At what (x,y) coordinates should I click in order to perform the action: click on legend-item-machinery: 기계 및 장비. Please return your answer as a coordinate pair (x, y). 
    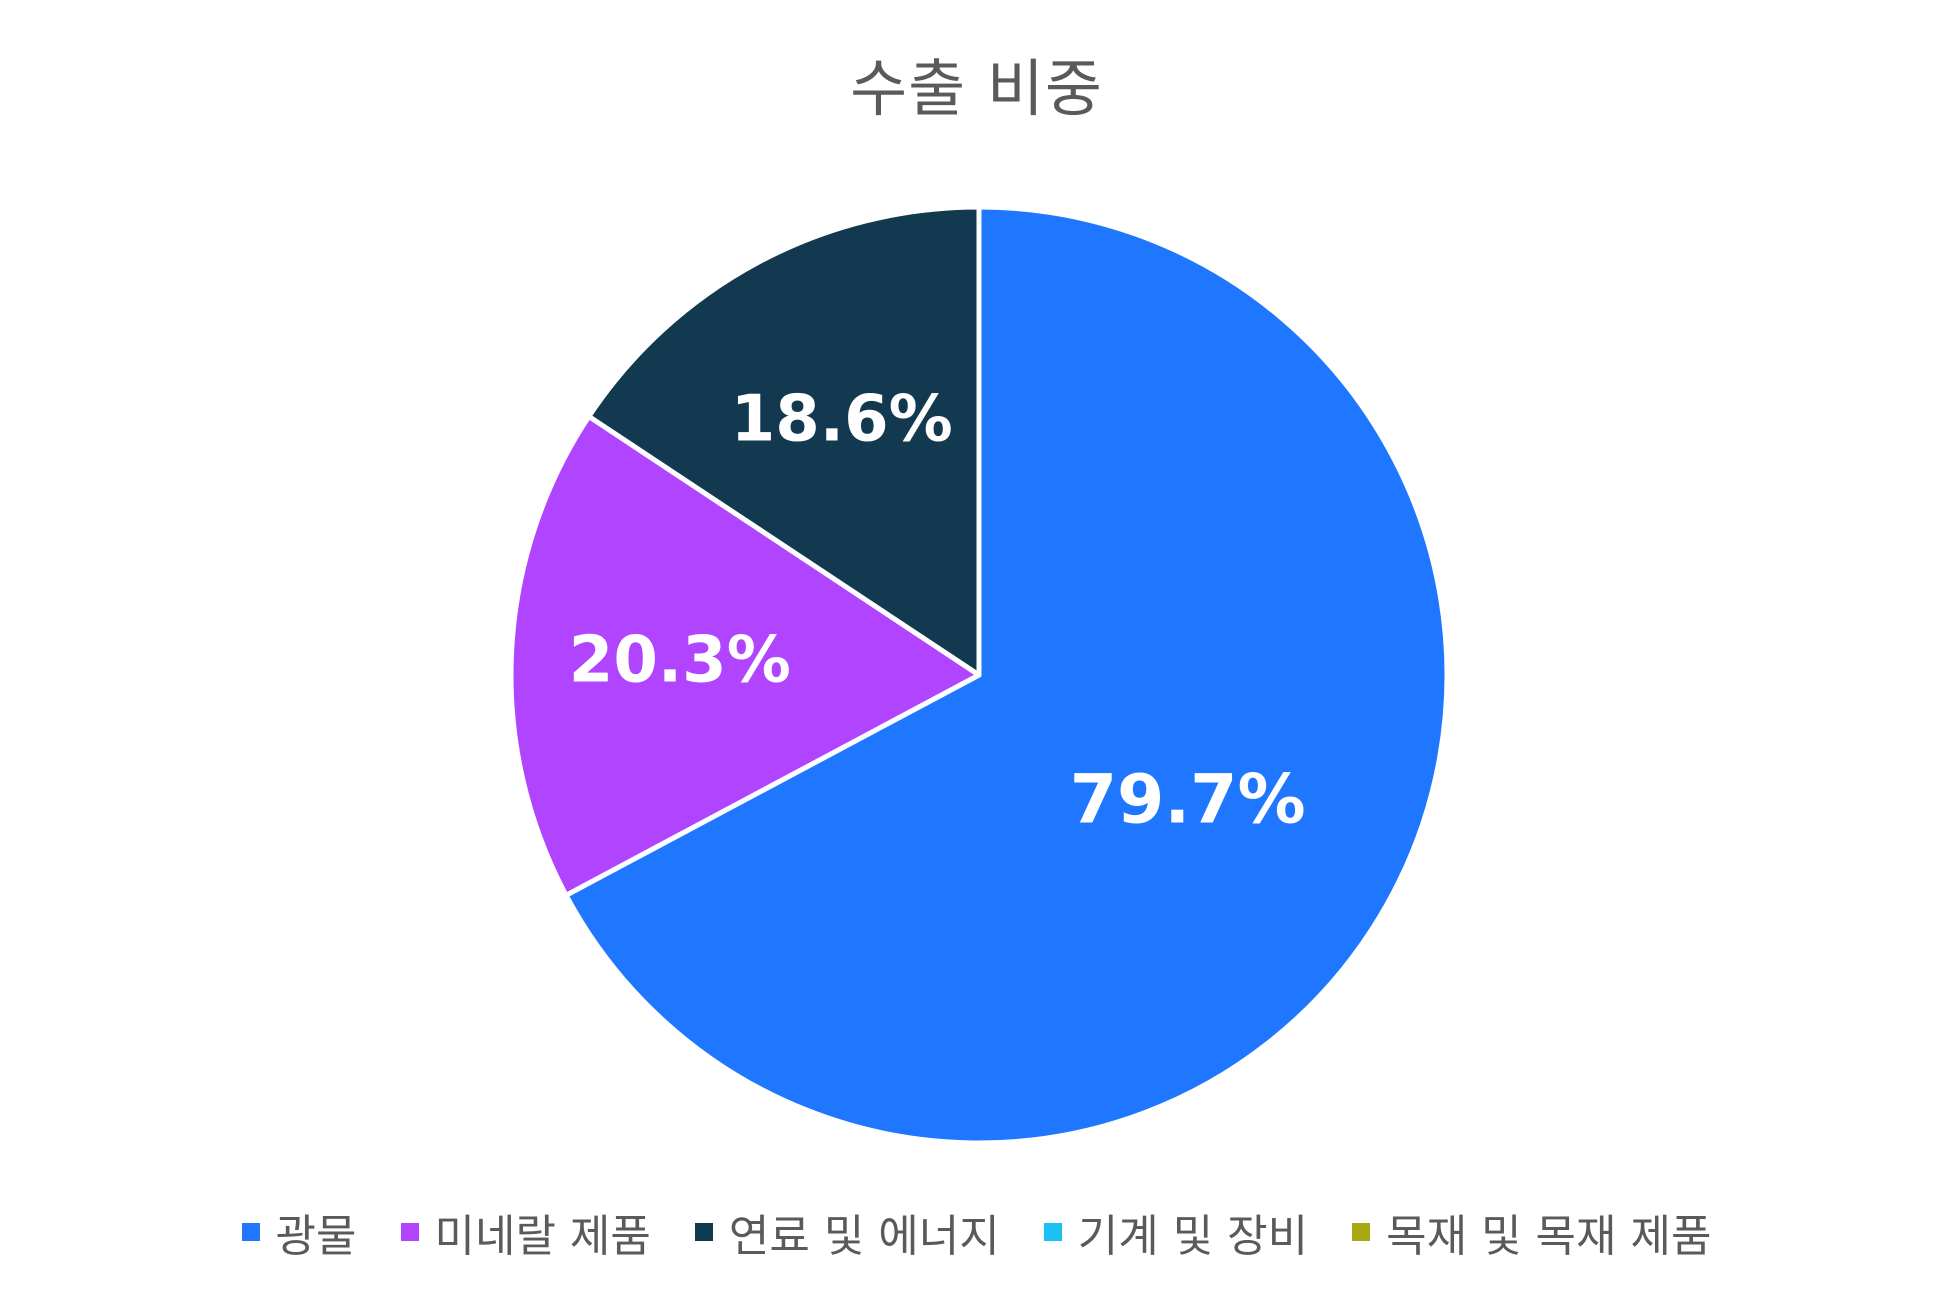
    Looking at the image, I should click on (1176, 1232).